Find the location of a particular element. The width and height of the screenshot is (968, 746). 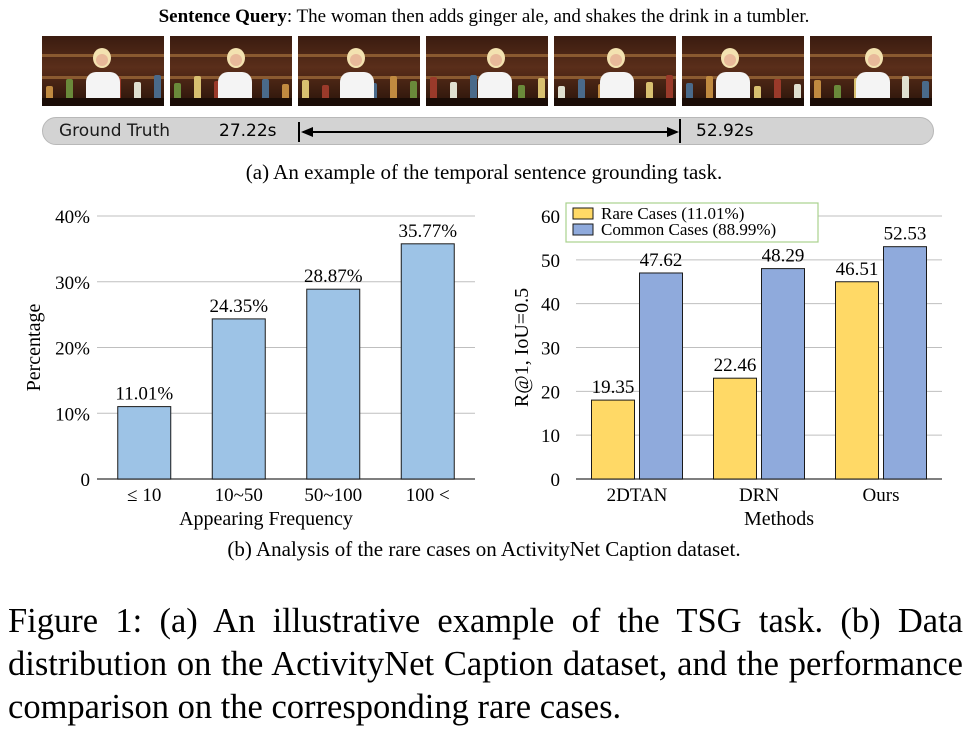

sentence-query-label: Sentence Query is located at coordinates (222, 16).